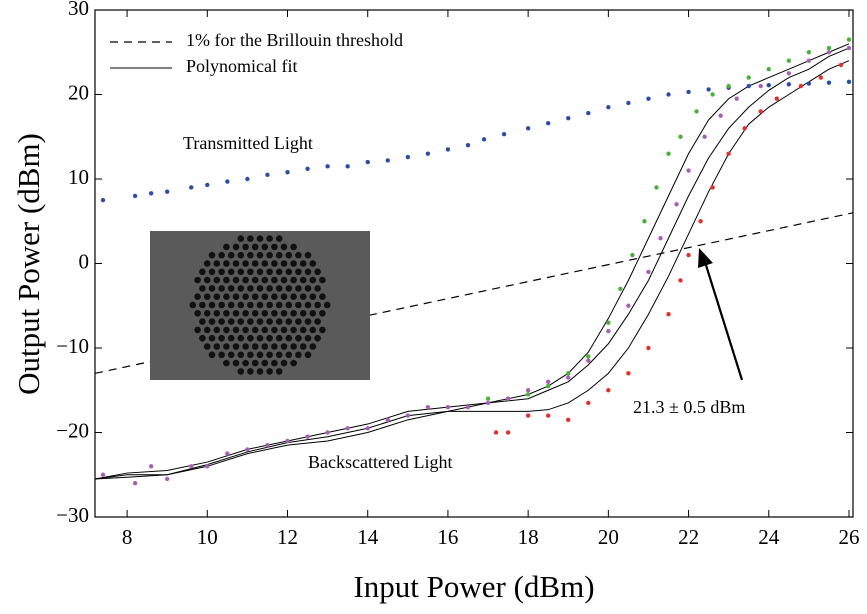  What do you see at coordinates (287, 537) in the screenshot?
I see `x-tick-label: 12` at bounding box center [287, 537].